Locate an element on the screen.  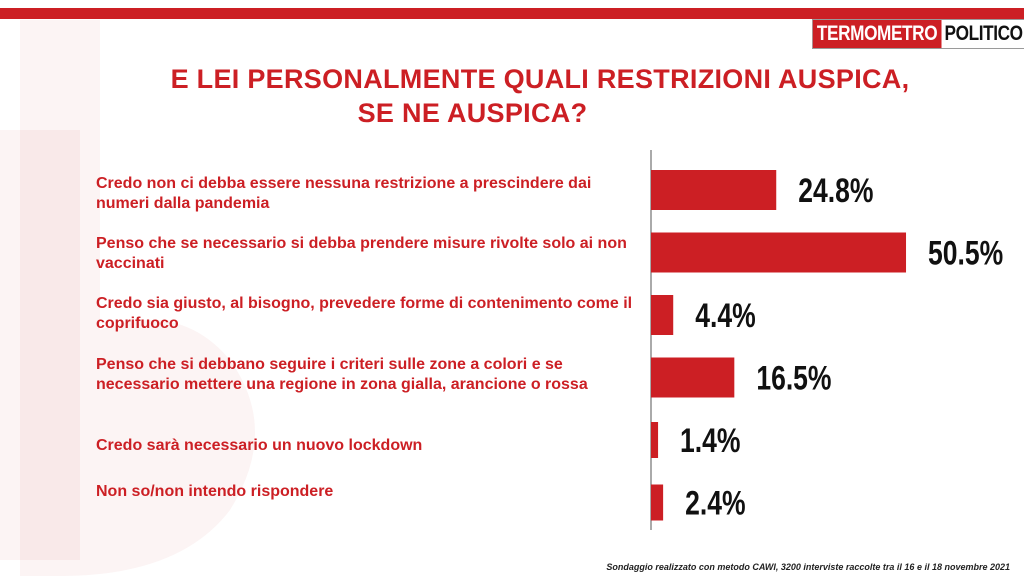
data-label-6: 2.4% is located at coordinates (715, 503).